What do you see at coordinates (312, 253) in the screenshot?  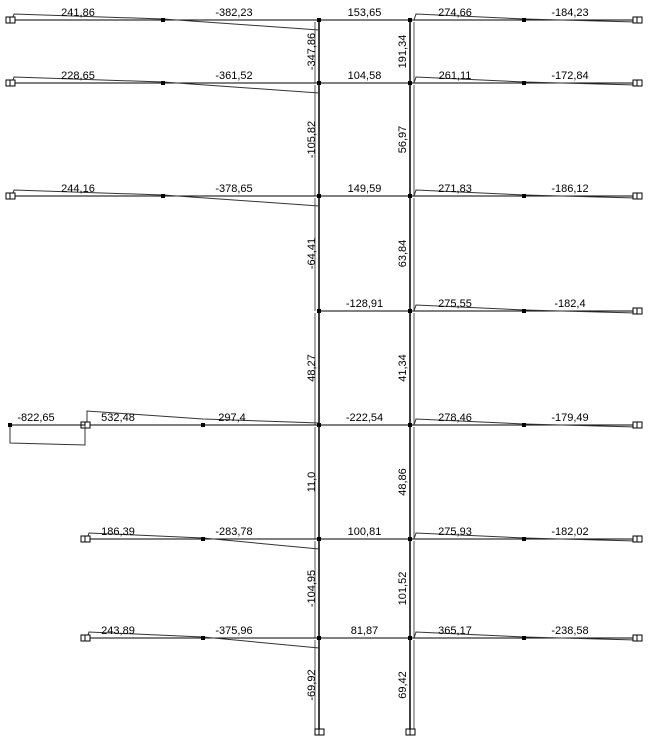 I see `left-column-moment-label: -64,41` at bounding box center [312, 253].